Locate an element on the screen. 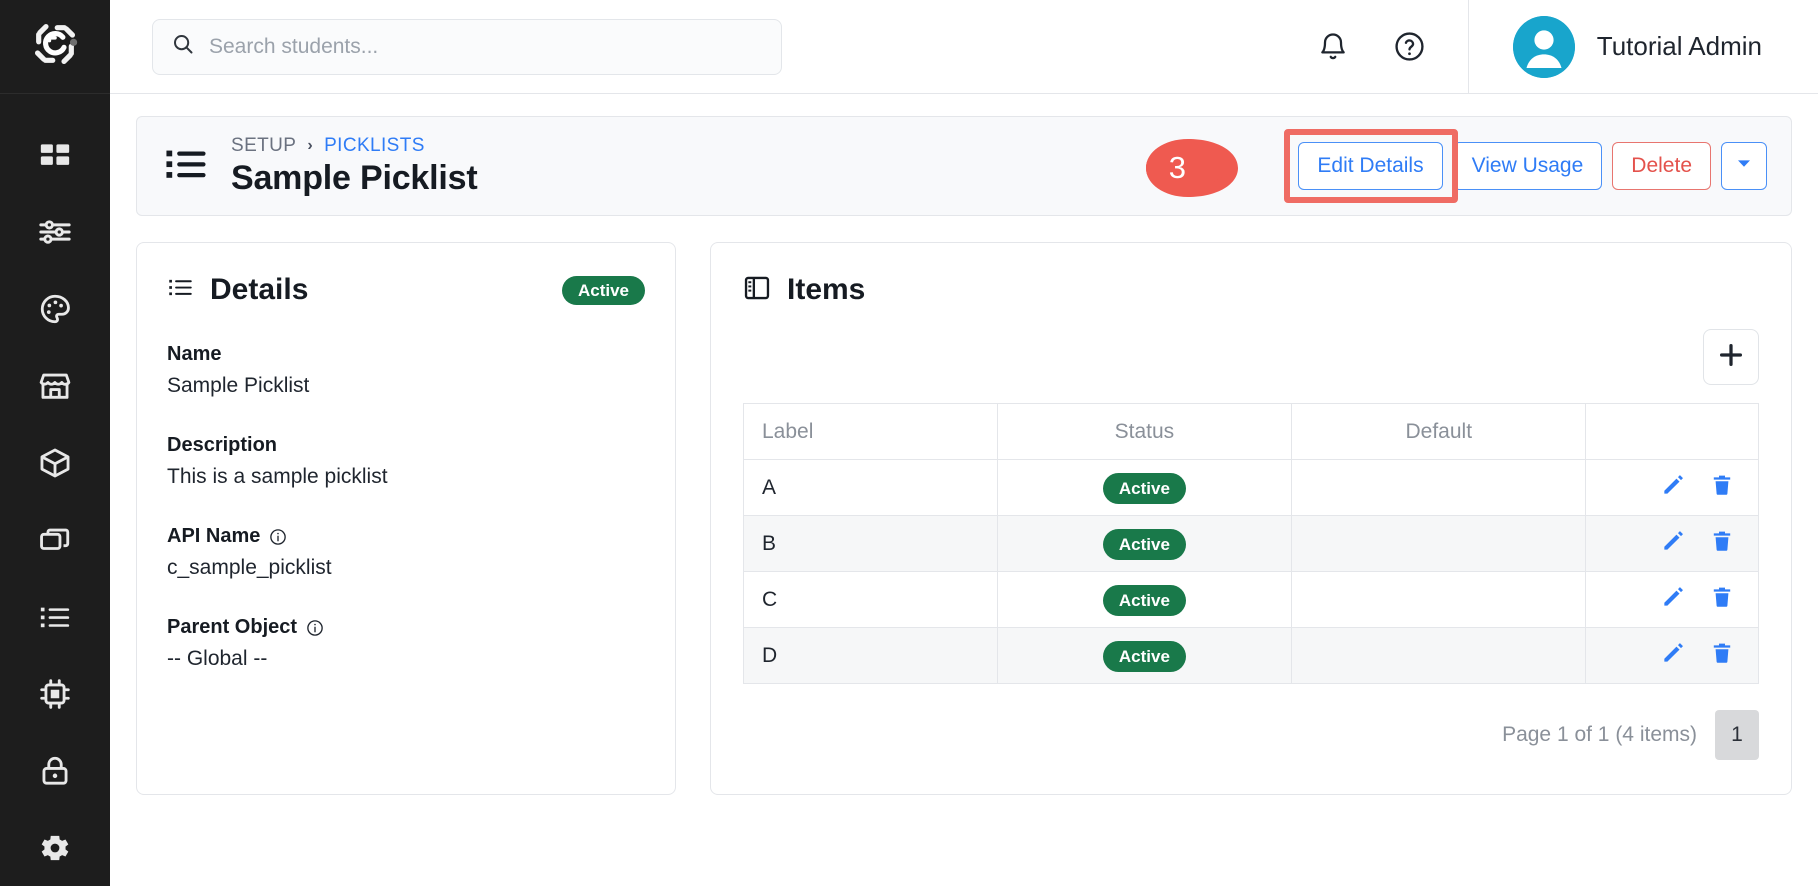 The image size is (1818, 886). field-api-name-label: API Name is located at coordinates (214, 536).